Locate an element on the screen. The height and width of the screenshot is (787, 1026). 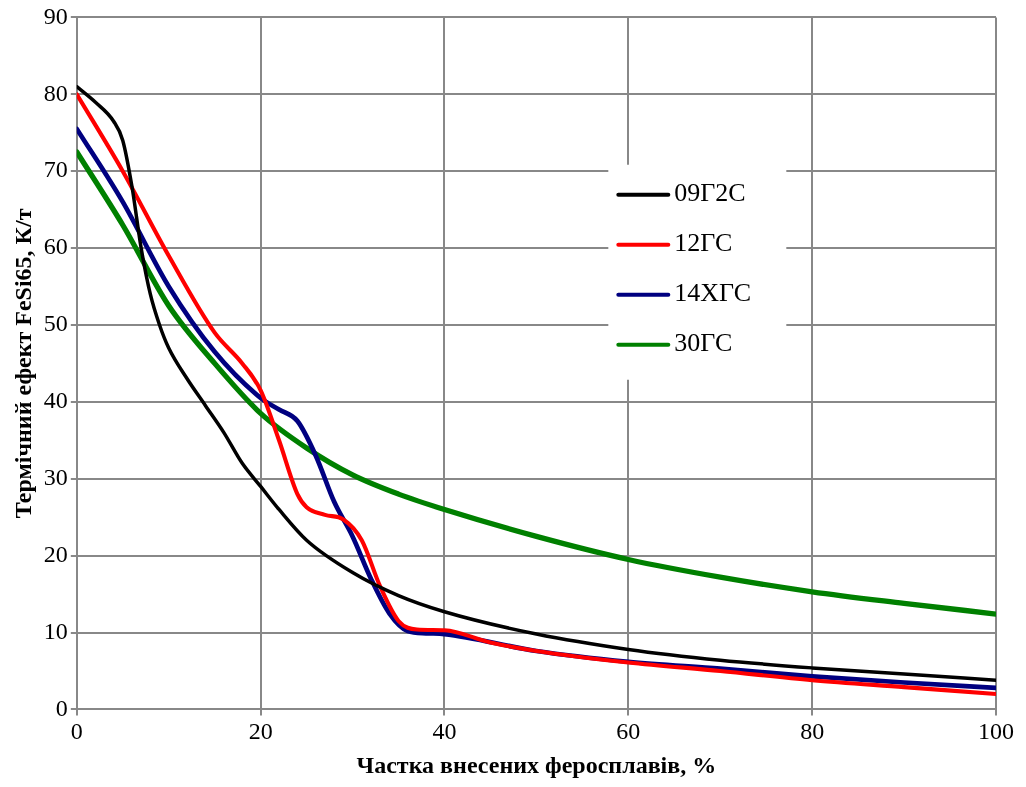
y-tick-label: 0 is located at coordinates (61, 707).